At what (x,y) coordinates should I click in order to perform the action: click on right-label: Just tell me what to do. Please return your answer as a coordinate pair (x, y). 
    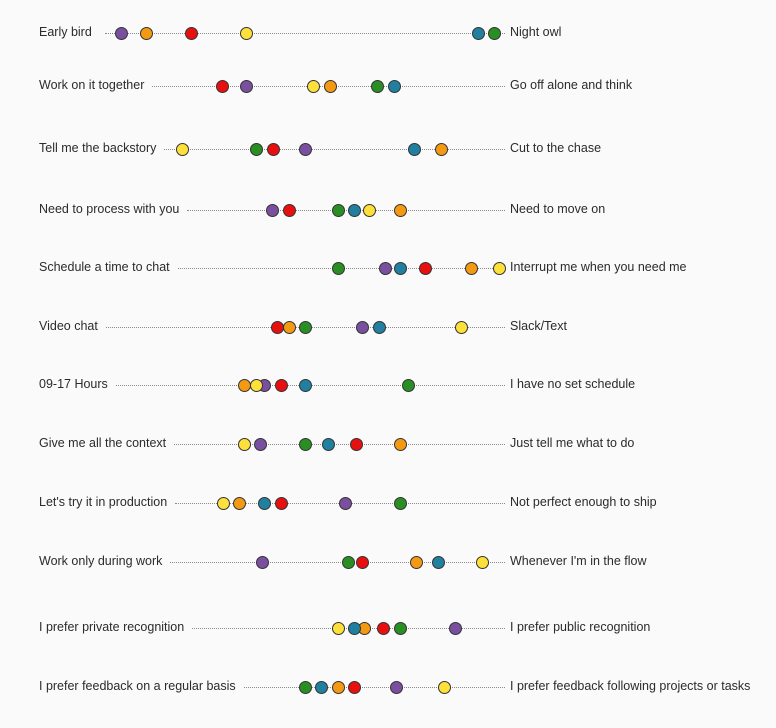
    Looking at the image, I should click on (572, 443).